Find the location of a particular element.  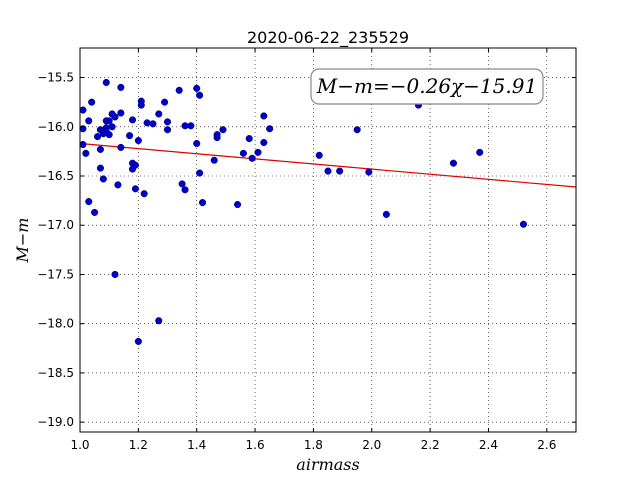

x-tick-label: 2.0 is located at coordinates (371, 445).